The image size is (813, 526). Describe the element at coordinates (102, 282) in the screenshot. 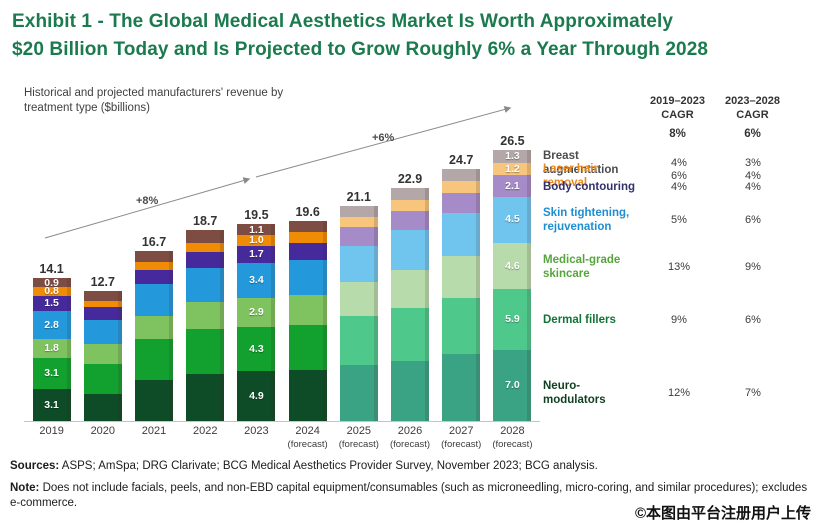

I see `bar-total-label: 12.7` at that location.